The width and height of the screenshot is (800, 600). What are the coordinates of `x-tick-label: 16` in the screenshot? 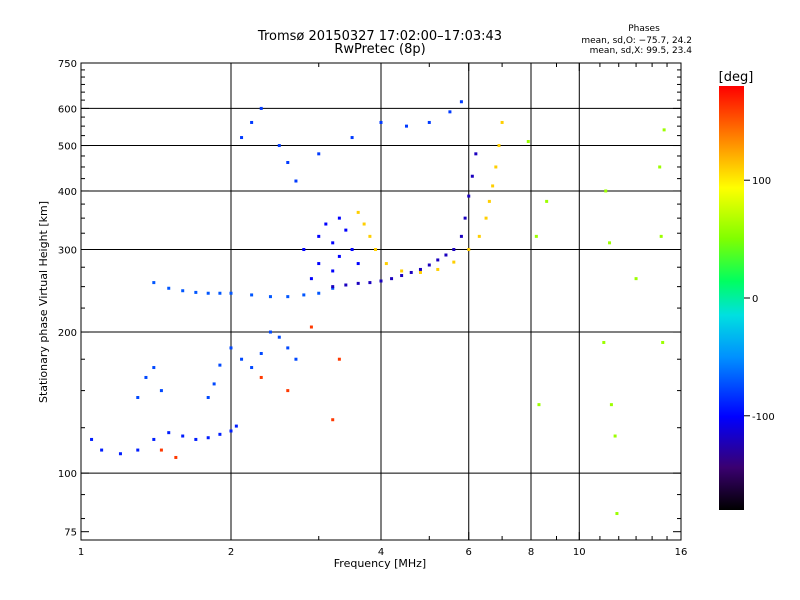 It's located at (681, 552).